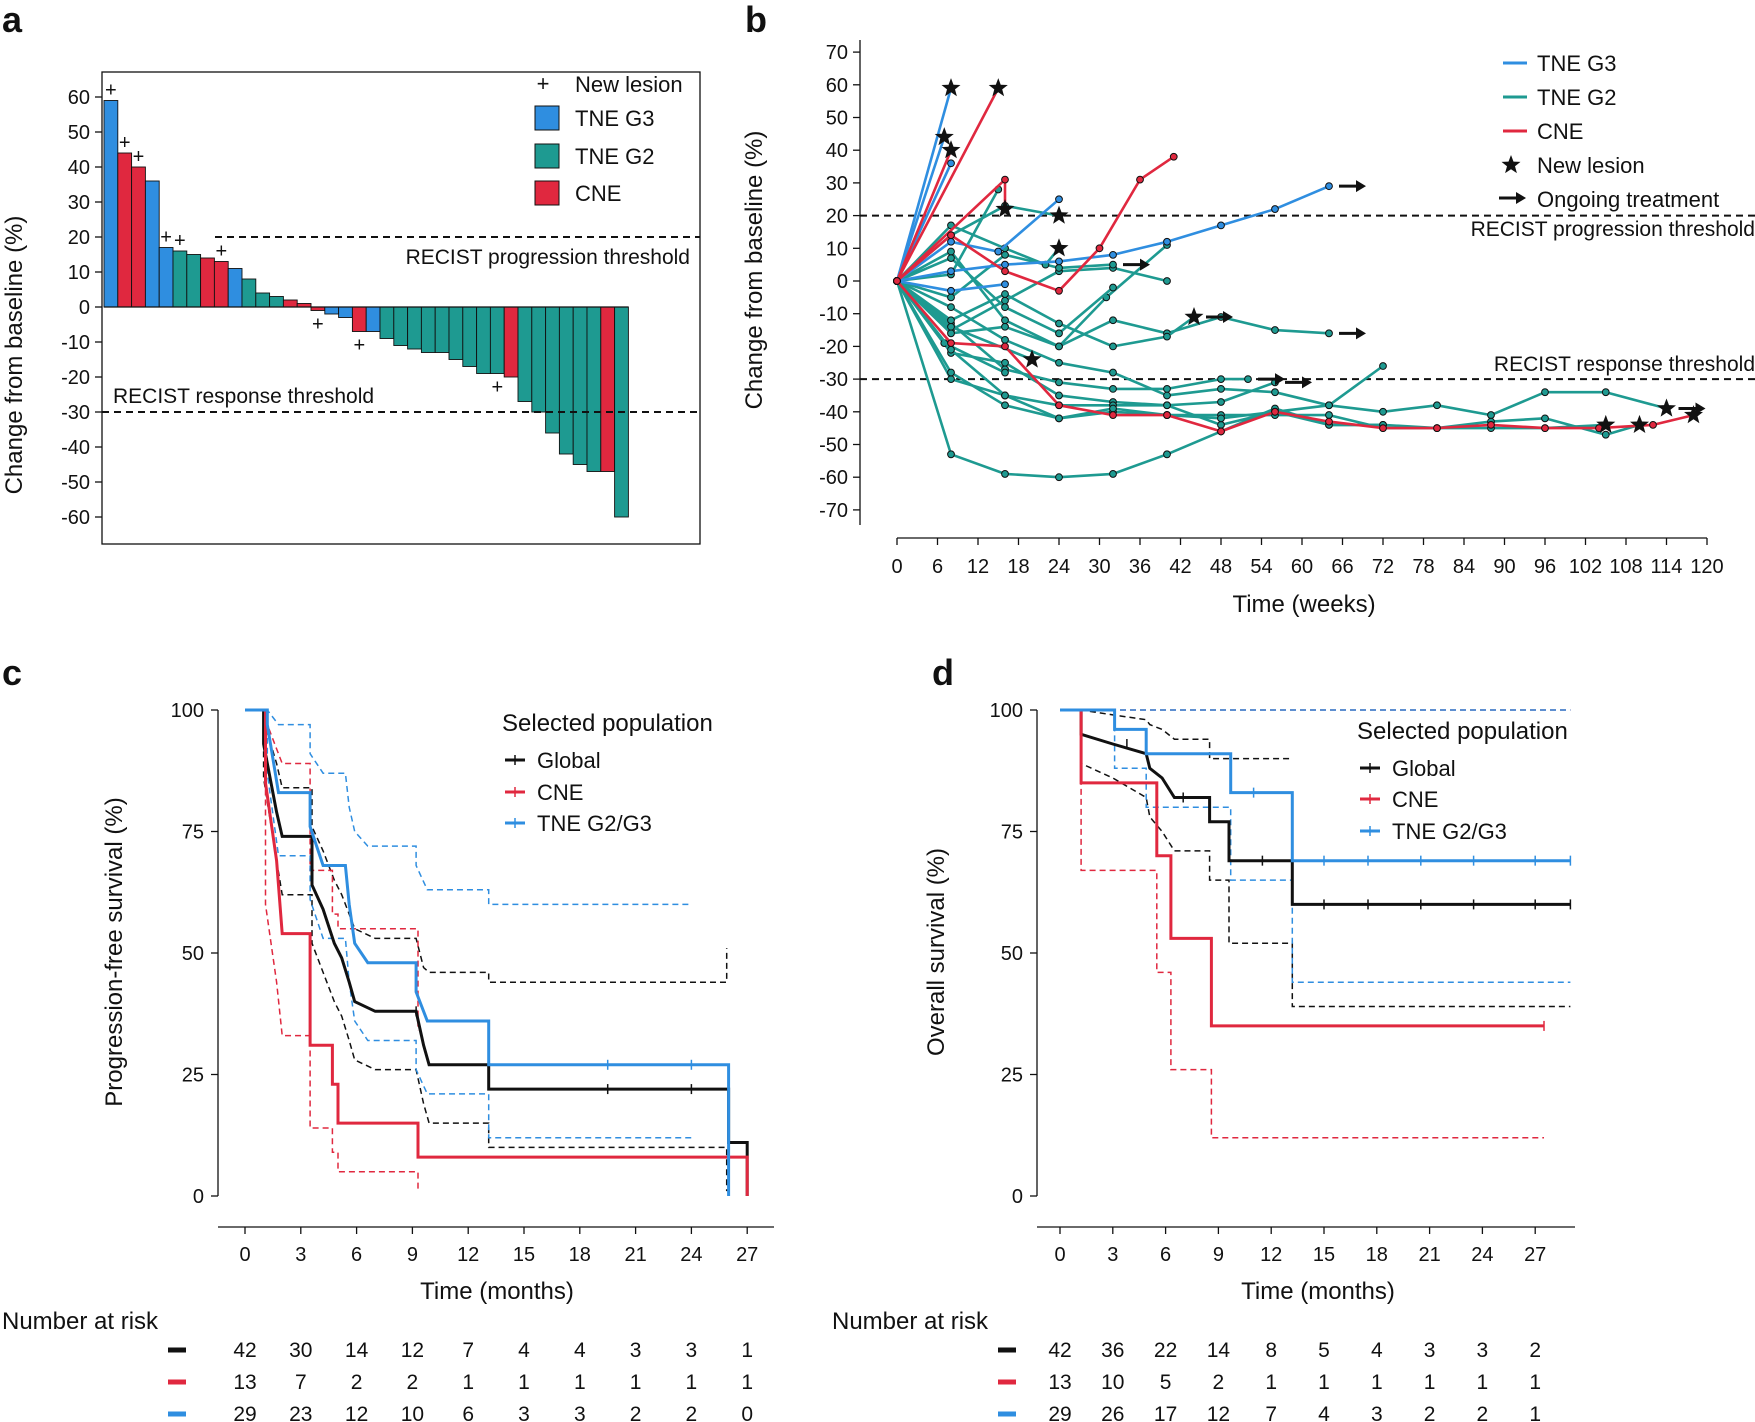 The image size is (1755, 1422). What do you see at coordinates (543, 83) in the screenshot?
I see `panel-a-legend-plus-icon: +` at bounding box center [543, 83].